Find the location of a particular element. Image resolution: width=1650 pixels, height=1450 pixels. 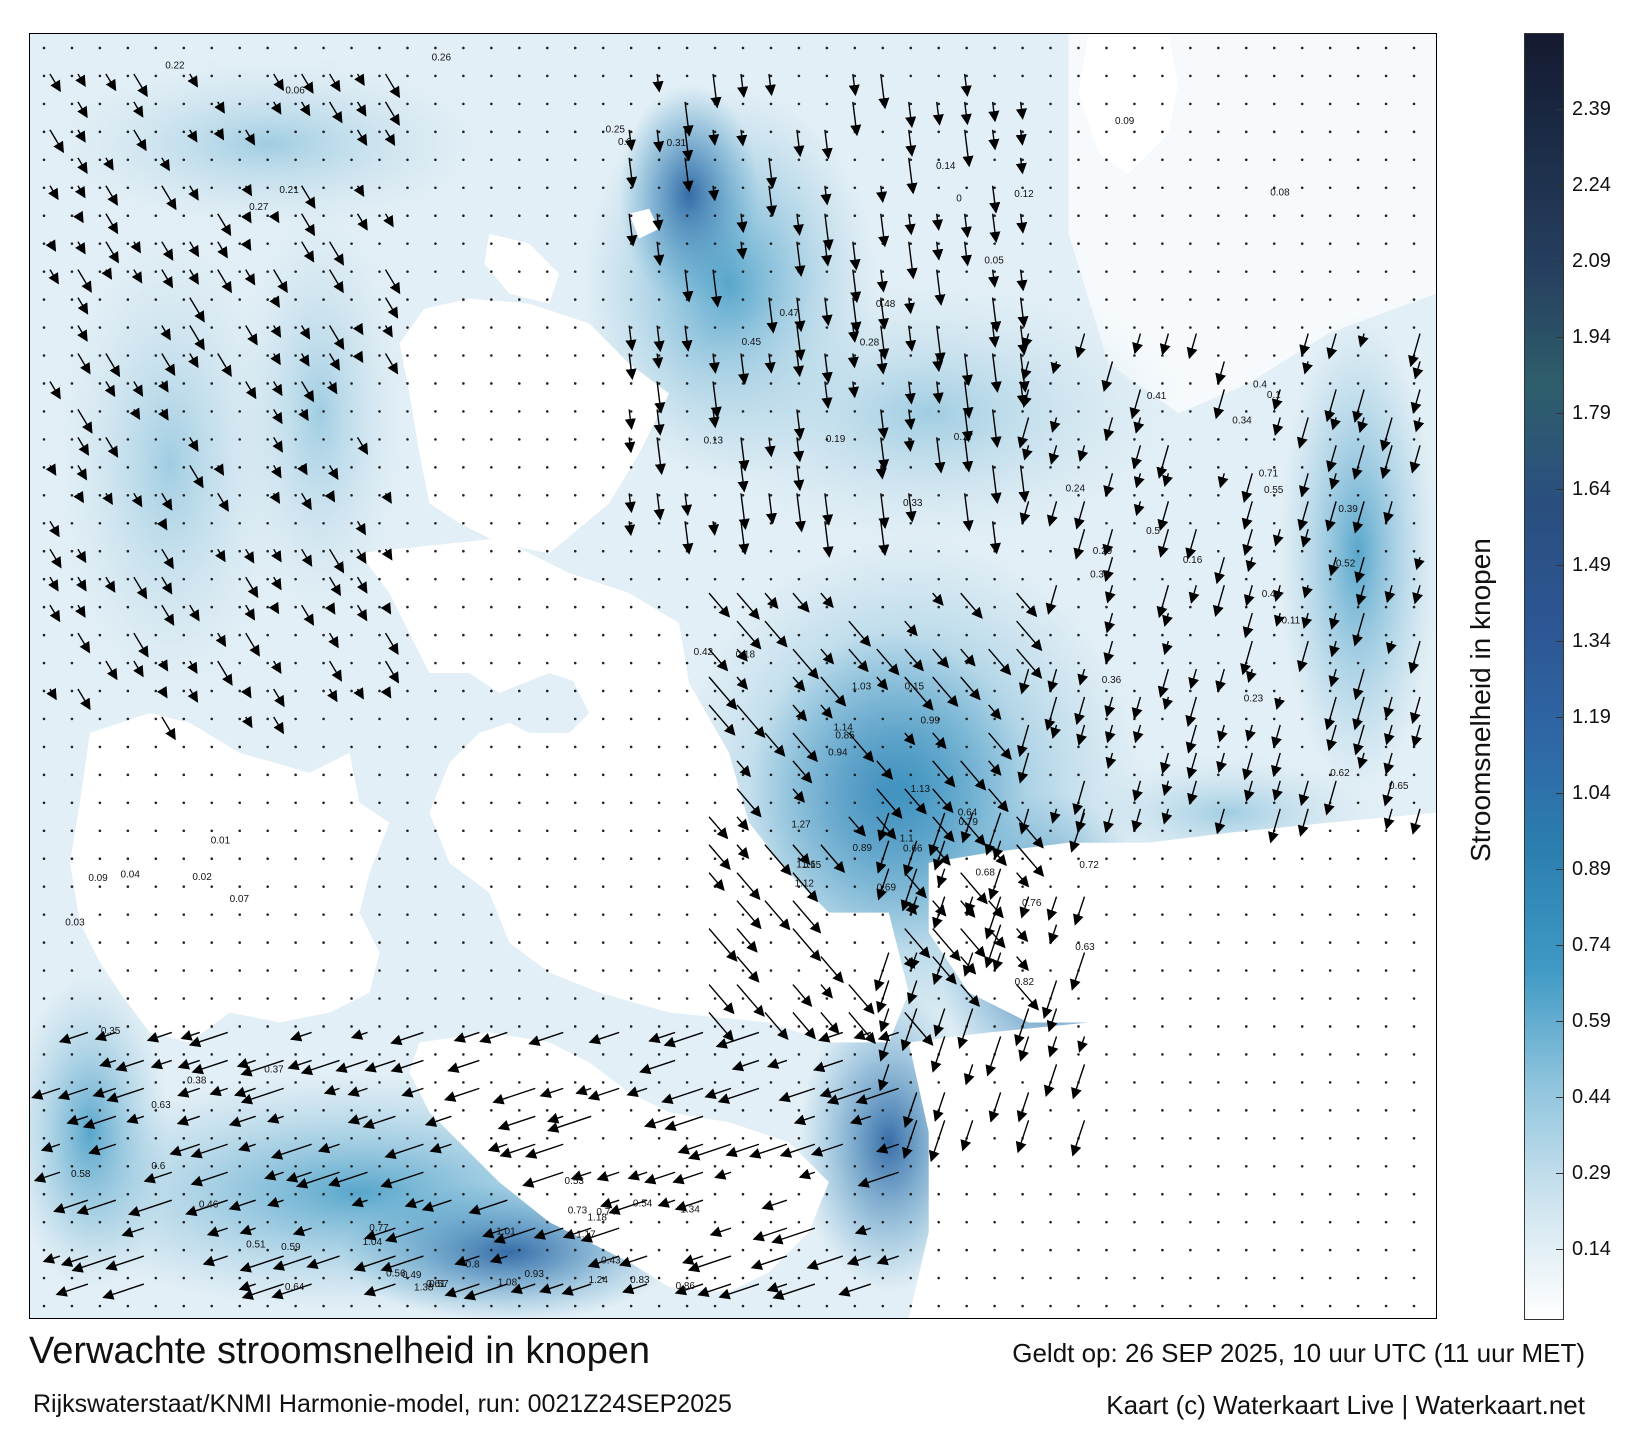

speed-label: 1.03 is located at coordinates (862, 686).